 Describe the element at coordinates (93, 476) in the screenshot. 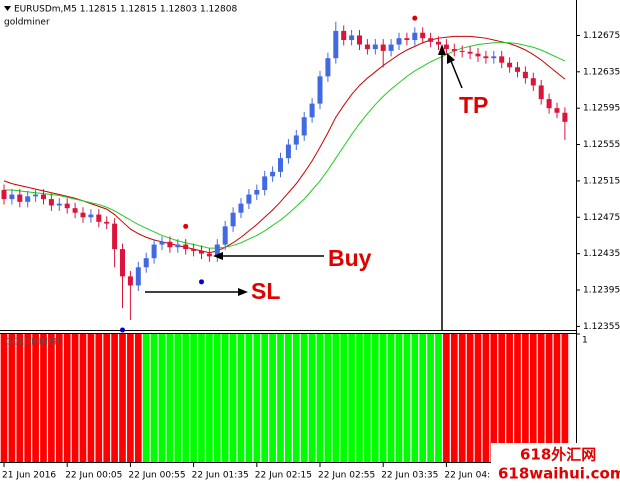

I see `x-tick-label: 22 Jun 00:05` at that location.